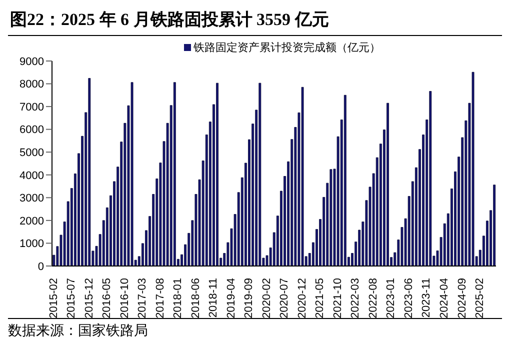 The width and height of the screenshot is (510, 346). What do you see at coordinates (41, 266) in the screenshot?
I see `y-tick-label: 0` at bounding box center [41, 266].